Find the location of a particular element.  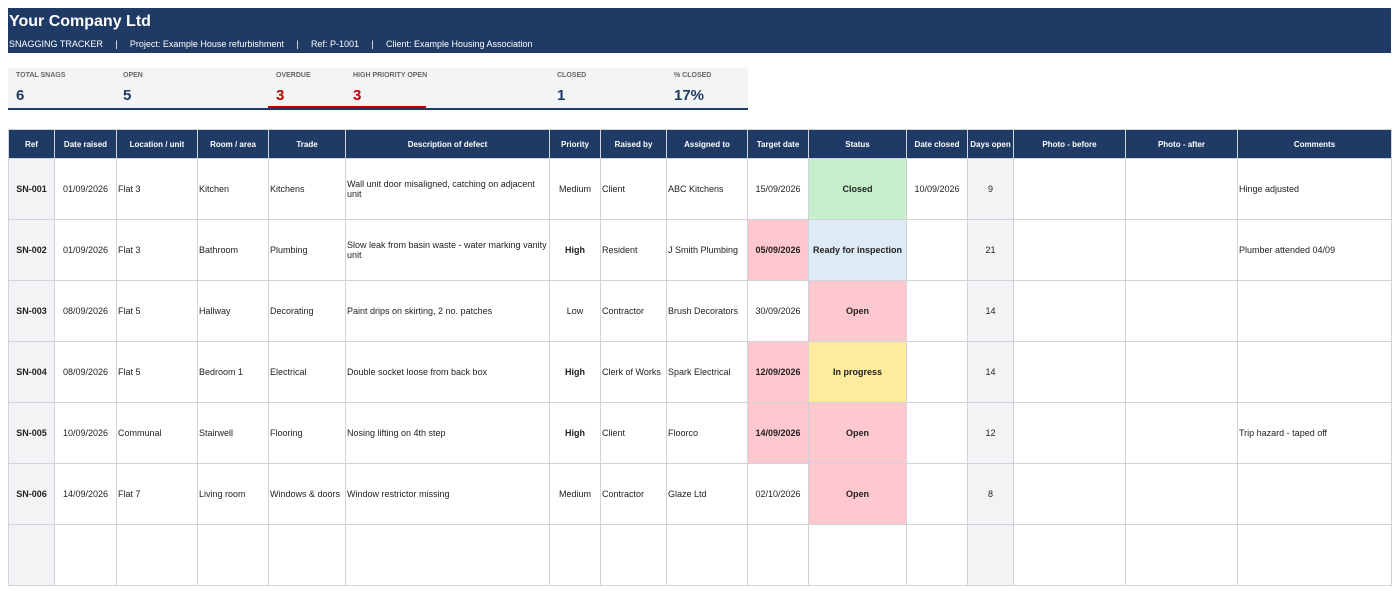

cell-room: Living room is located at coordinates (233, 494).